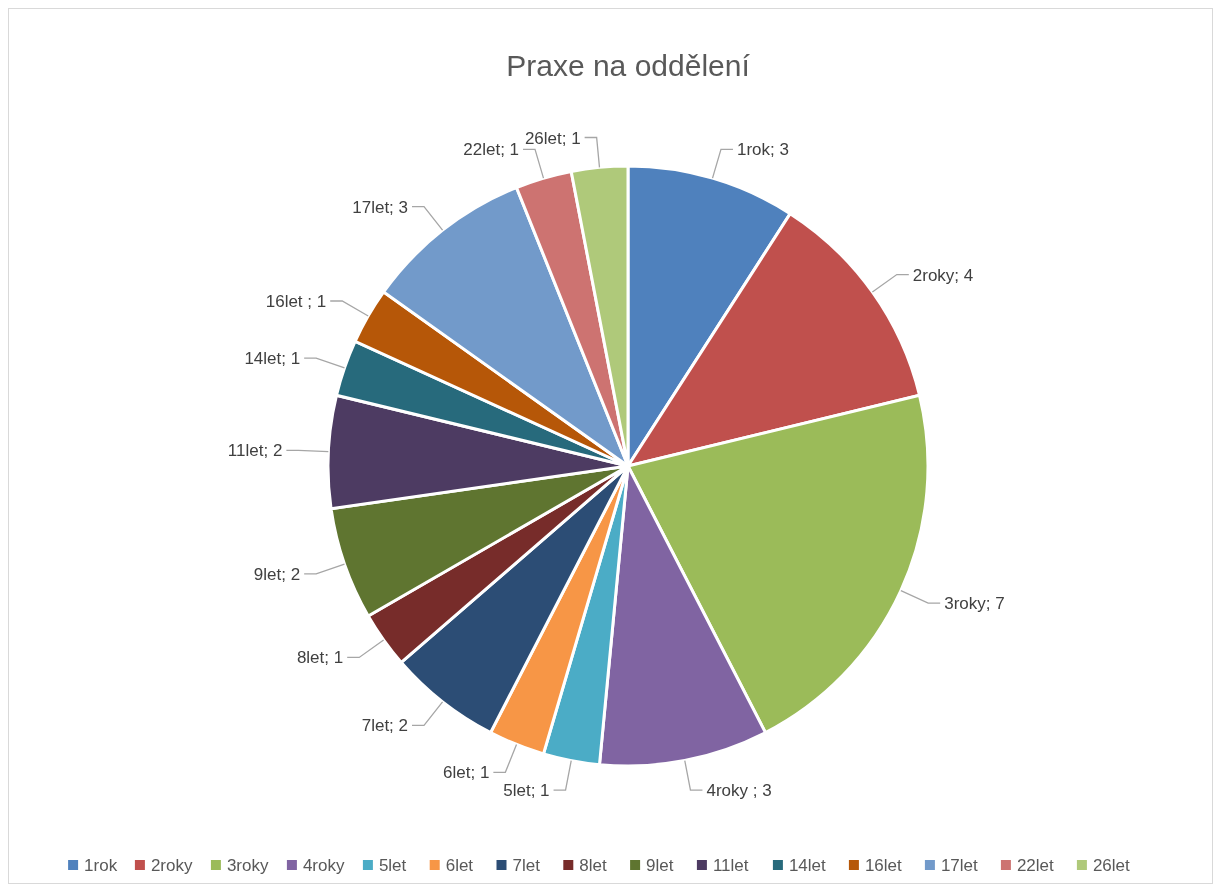  Describe the element at coordinates (974, 604) in the screenshot. I see `data-label: 3roky; 7` at that location.